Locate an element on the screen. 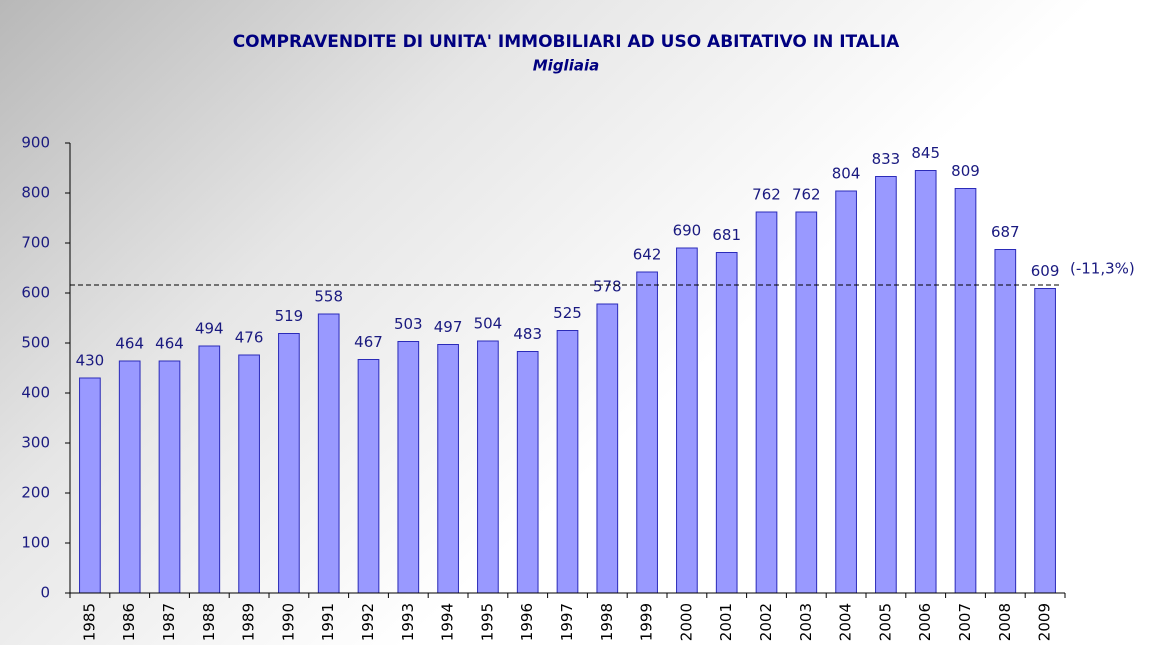 The width and height of the screenshot is (1152, 645). x-tick-label: 1991 is located at coordinates (328, 622).